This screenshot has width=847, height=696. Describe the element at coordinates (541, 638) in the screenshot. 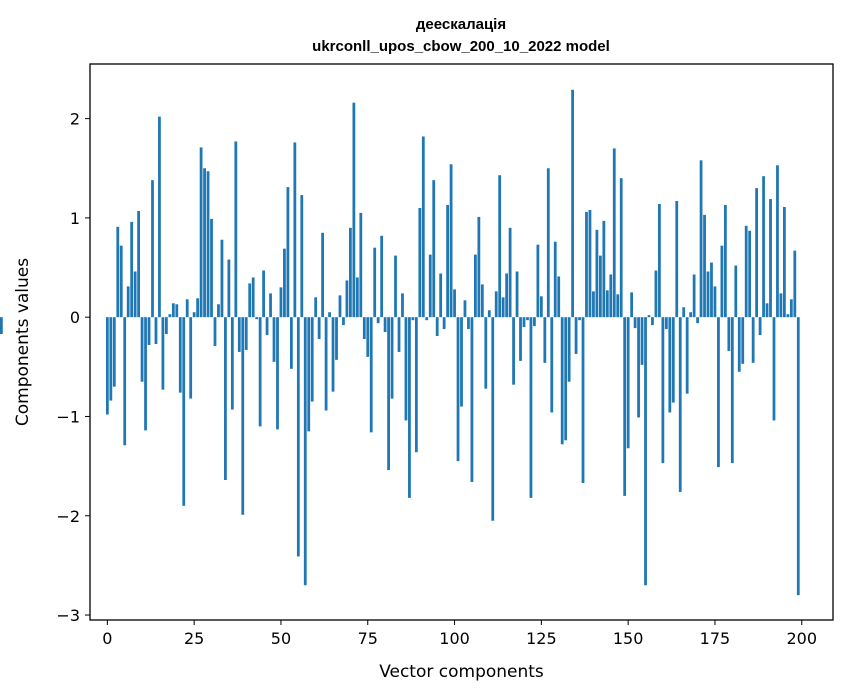

I see `x-tick-label-125: 125` at that location.